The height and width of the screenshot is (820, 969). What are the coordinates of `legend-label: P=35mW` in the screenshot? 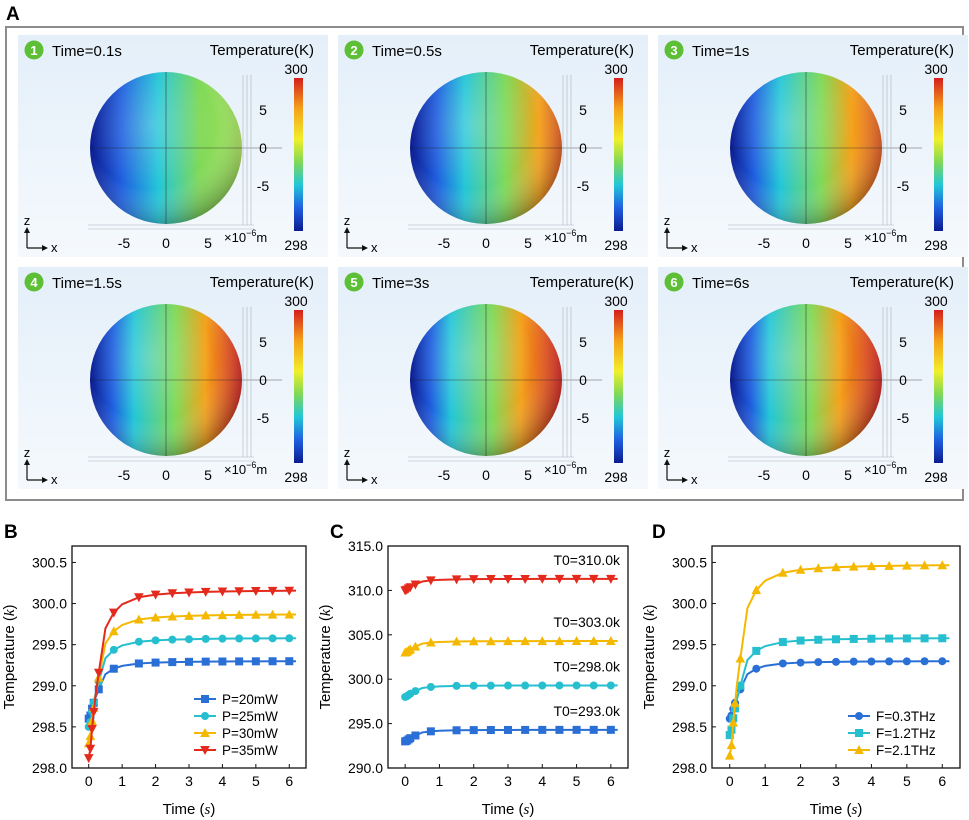 It's located at (250, 750).